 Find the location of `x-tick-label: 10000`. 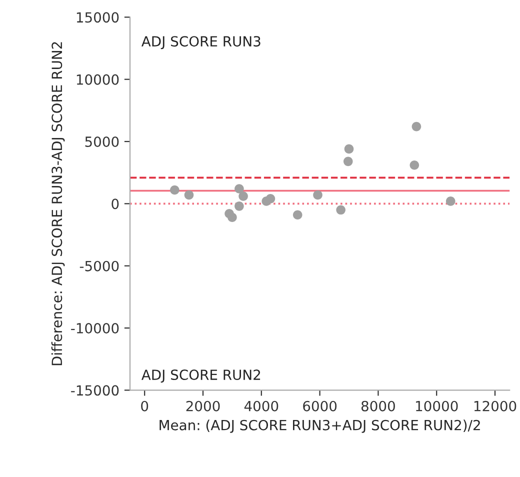

x-tick-label: 10000 is located at coordinates (437, 406).